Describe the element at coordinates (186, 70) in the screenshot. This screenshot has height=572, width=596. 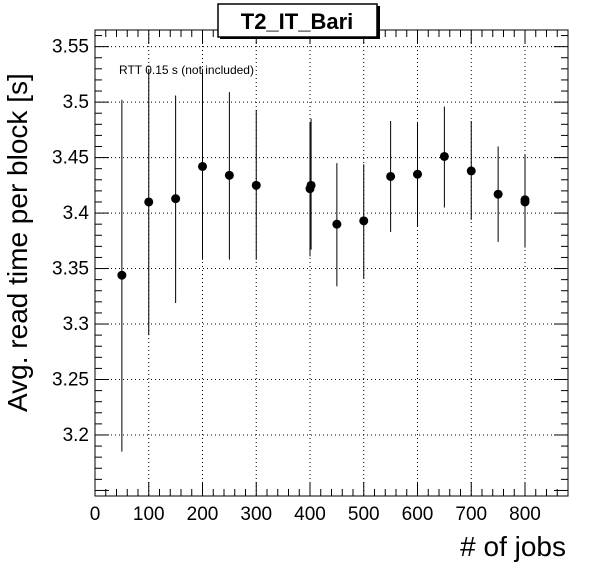
I see `rtt-annotation: RTT 0.15 s (not included)` at that location.